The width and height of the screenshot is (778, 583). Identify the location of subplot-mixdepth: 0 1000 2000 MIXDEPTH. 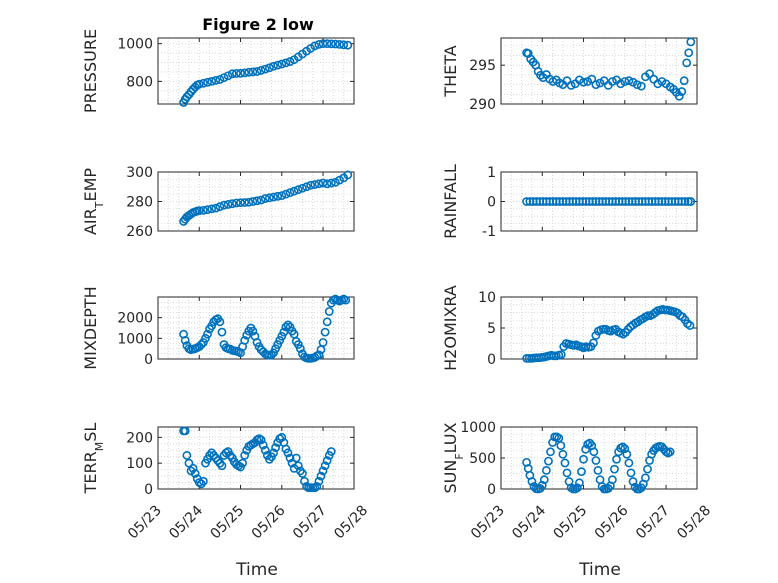
(218, 328).